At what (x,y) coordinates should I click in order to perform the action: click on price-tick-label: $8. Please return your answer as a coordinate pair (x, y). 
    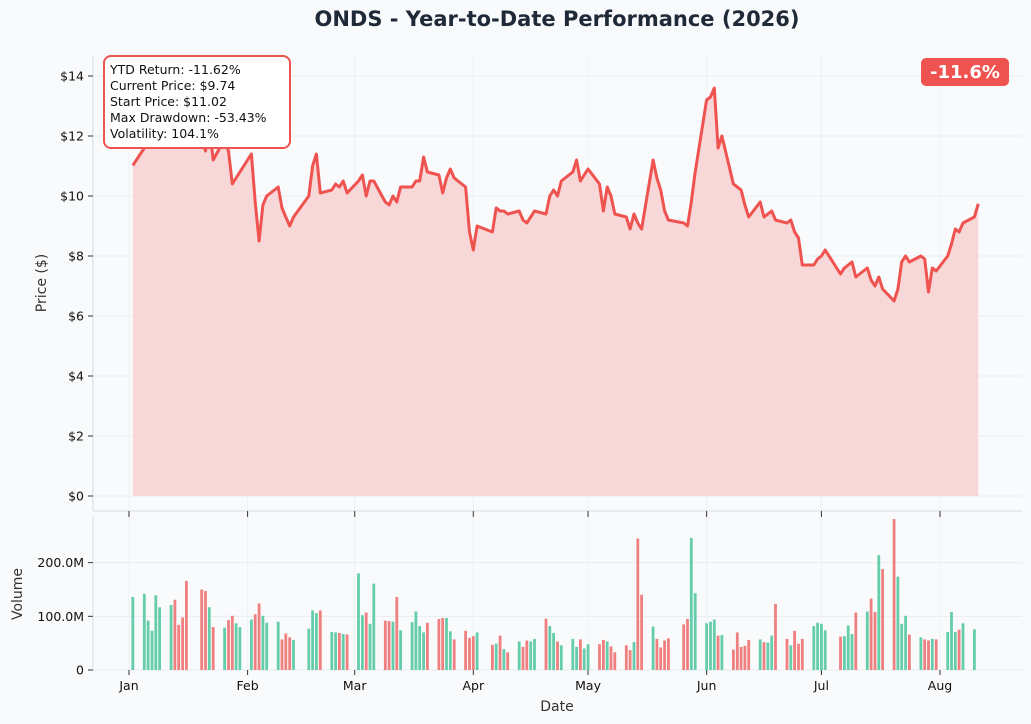
    Looking at the image, I should click on (76, 256).